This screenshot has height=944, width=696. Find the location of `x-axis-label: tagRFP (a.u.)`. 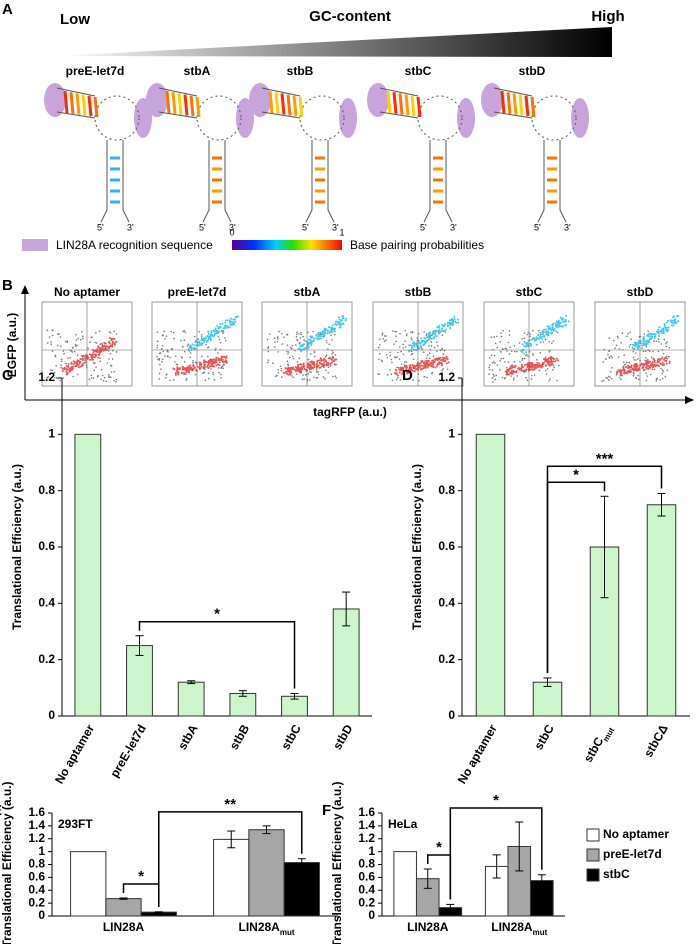

x-axis-label: tagRFP (a.u.) is located at coordinates (350, 412).